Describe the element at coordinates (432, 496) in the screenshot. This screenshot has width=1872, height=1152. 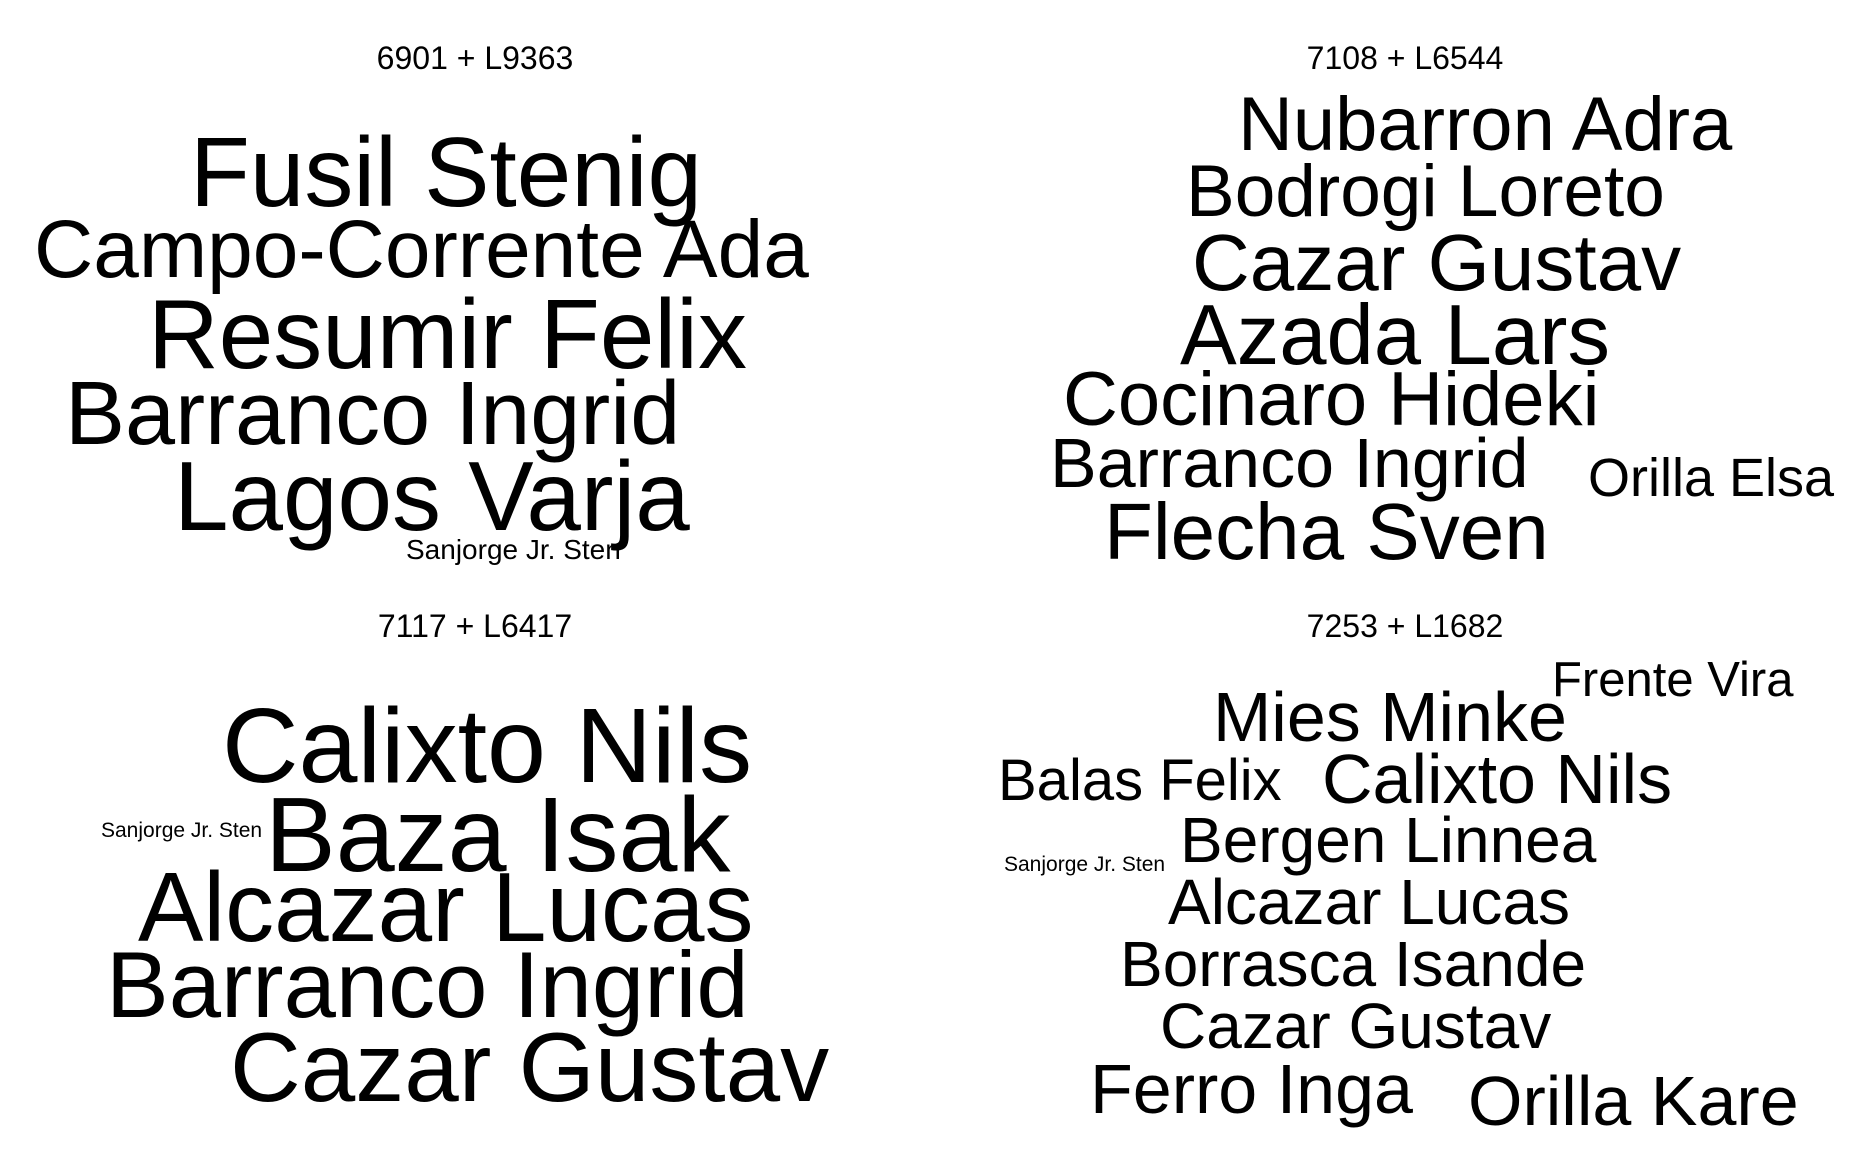
I see `word-cloud-word: Lagos Varja` at that location.